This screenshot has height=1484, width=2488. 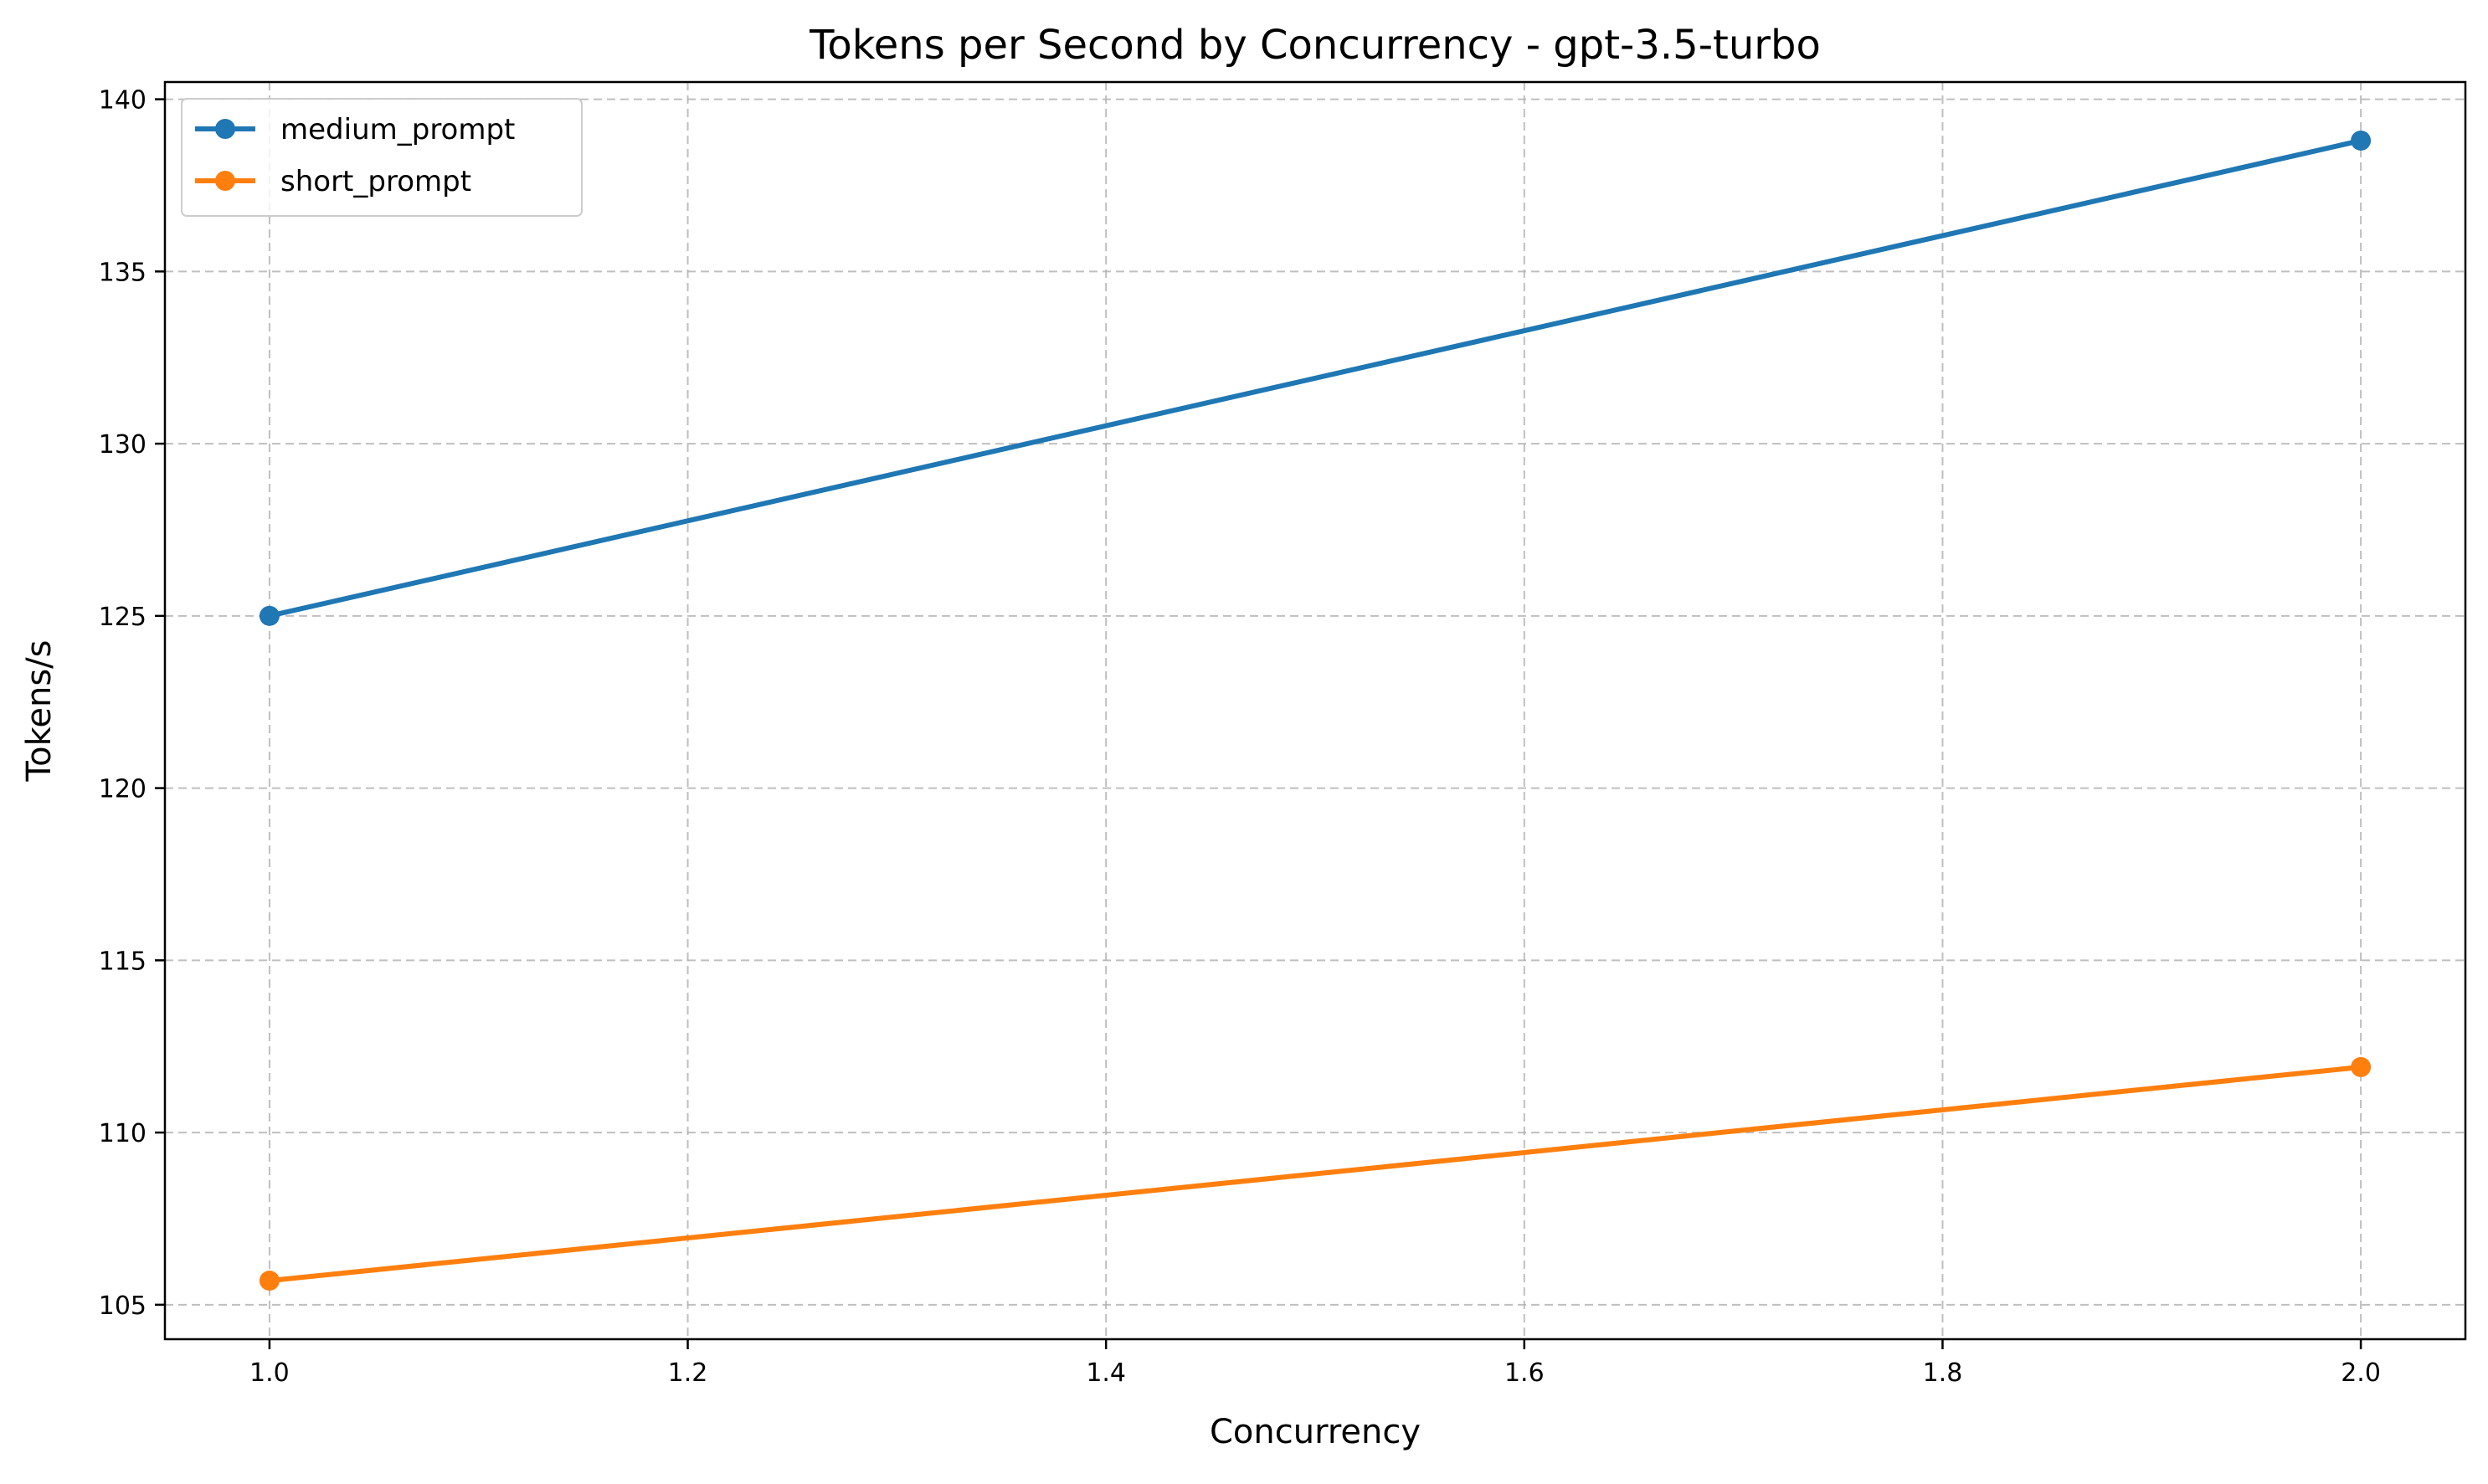 I want to click on y-tick-label: 135, so click(x=123, y=273).